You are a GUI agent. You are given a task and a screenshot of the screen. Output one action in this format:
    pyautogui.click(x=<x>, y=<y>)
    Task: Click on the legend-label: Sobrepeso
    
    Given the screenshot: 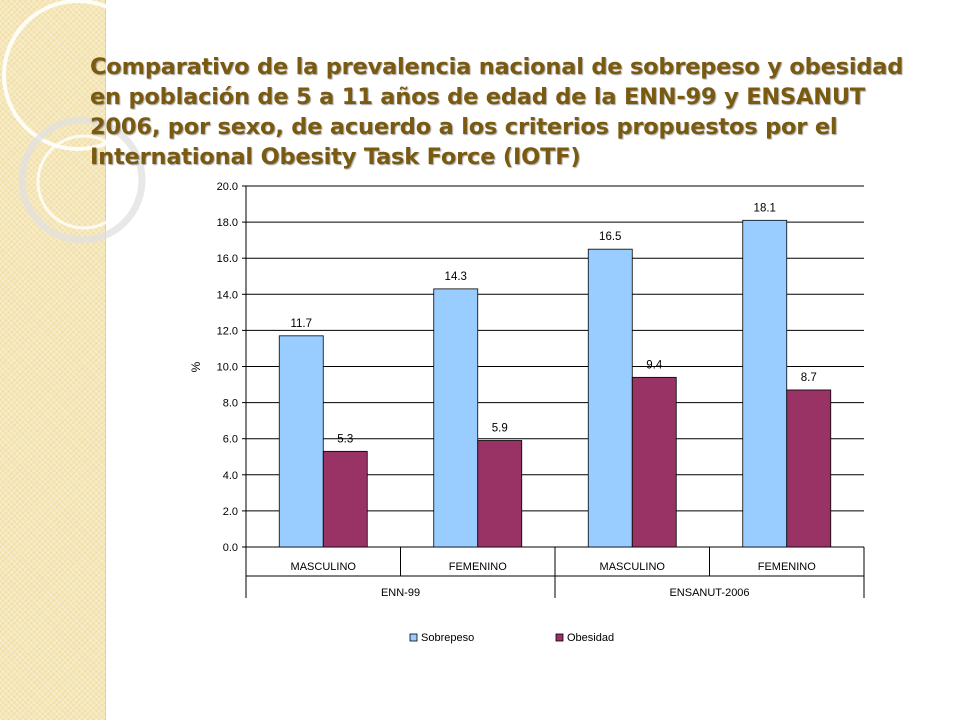 What is the action you would take?
    pyautogui.click(x=447, y=638)
    